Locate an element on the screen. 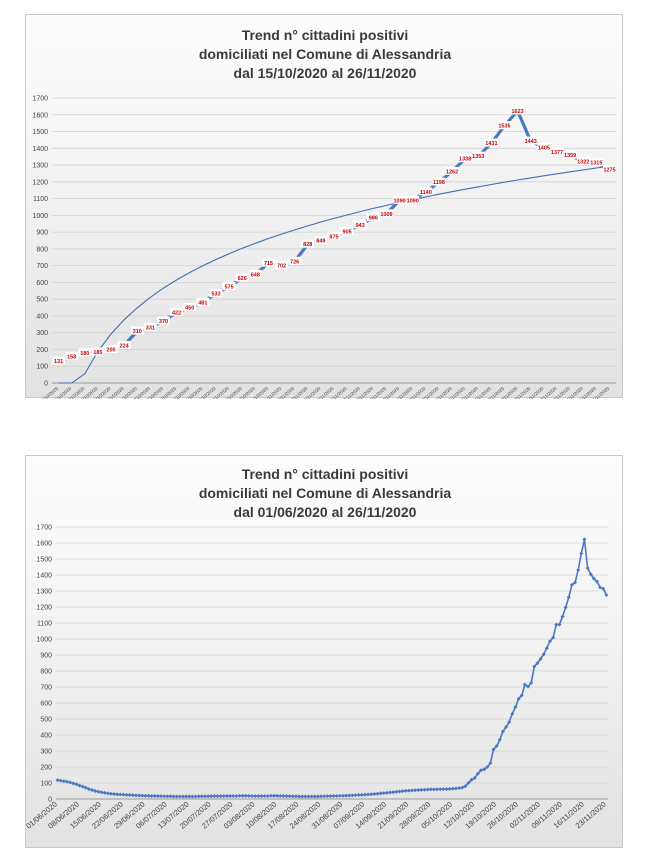  data-label: 331 is located at coordinates (150, 329).